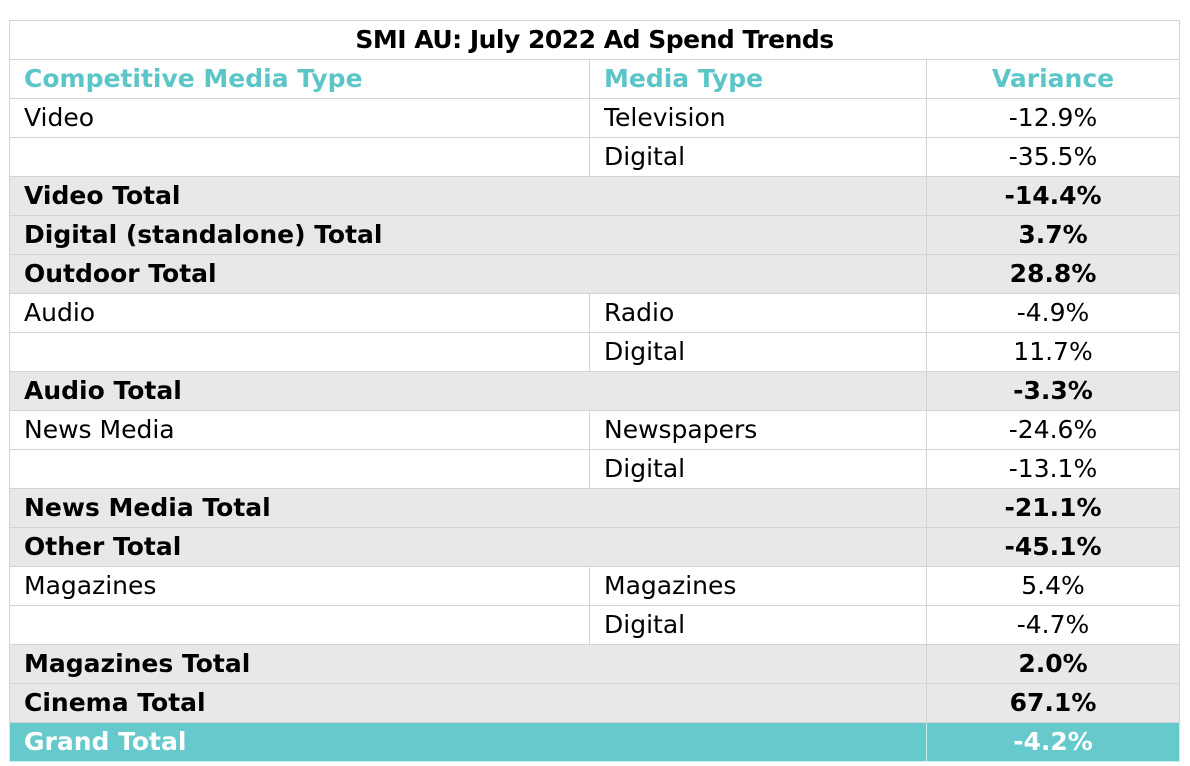 Image resolution: width=1190 pixels, height=766 pixels. I want to click on total-row: Digital (standalone) Total 3.7%, so click(595, 235).